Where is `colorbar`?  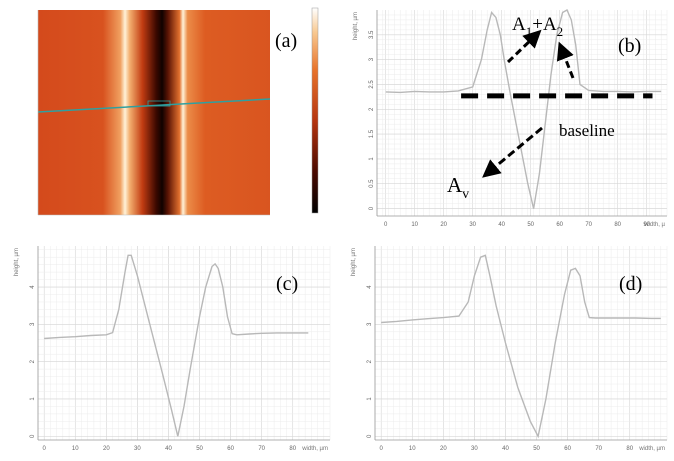 colorbar is located at coordinates (315, 110).